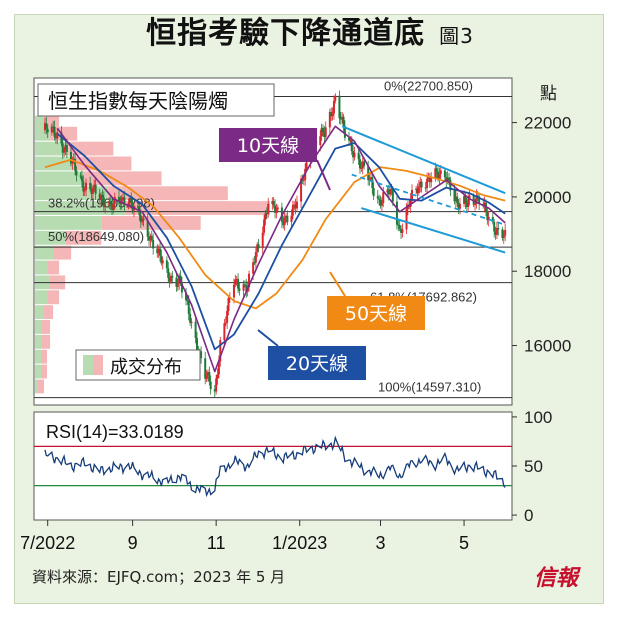 The height and width of the screenshot is (618, 620). What do you see at coordinates (98, 365) in the screenshot?
I see `volume-legend-red` at bounding box center [98, 365].